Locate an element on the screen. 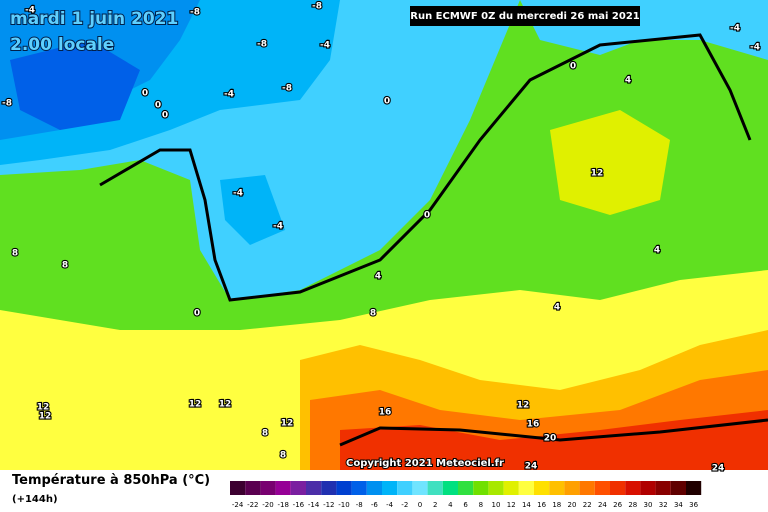  legend-tick-label: 30 is located at coordinates (648, 505).